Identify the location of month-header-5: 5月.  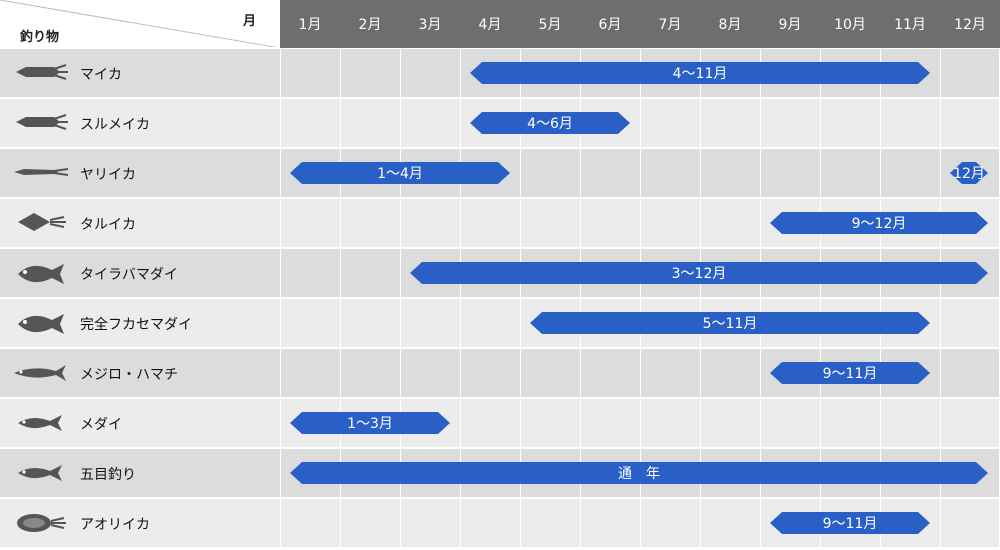
(550, 24).